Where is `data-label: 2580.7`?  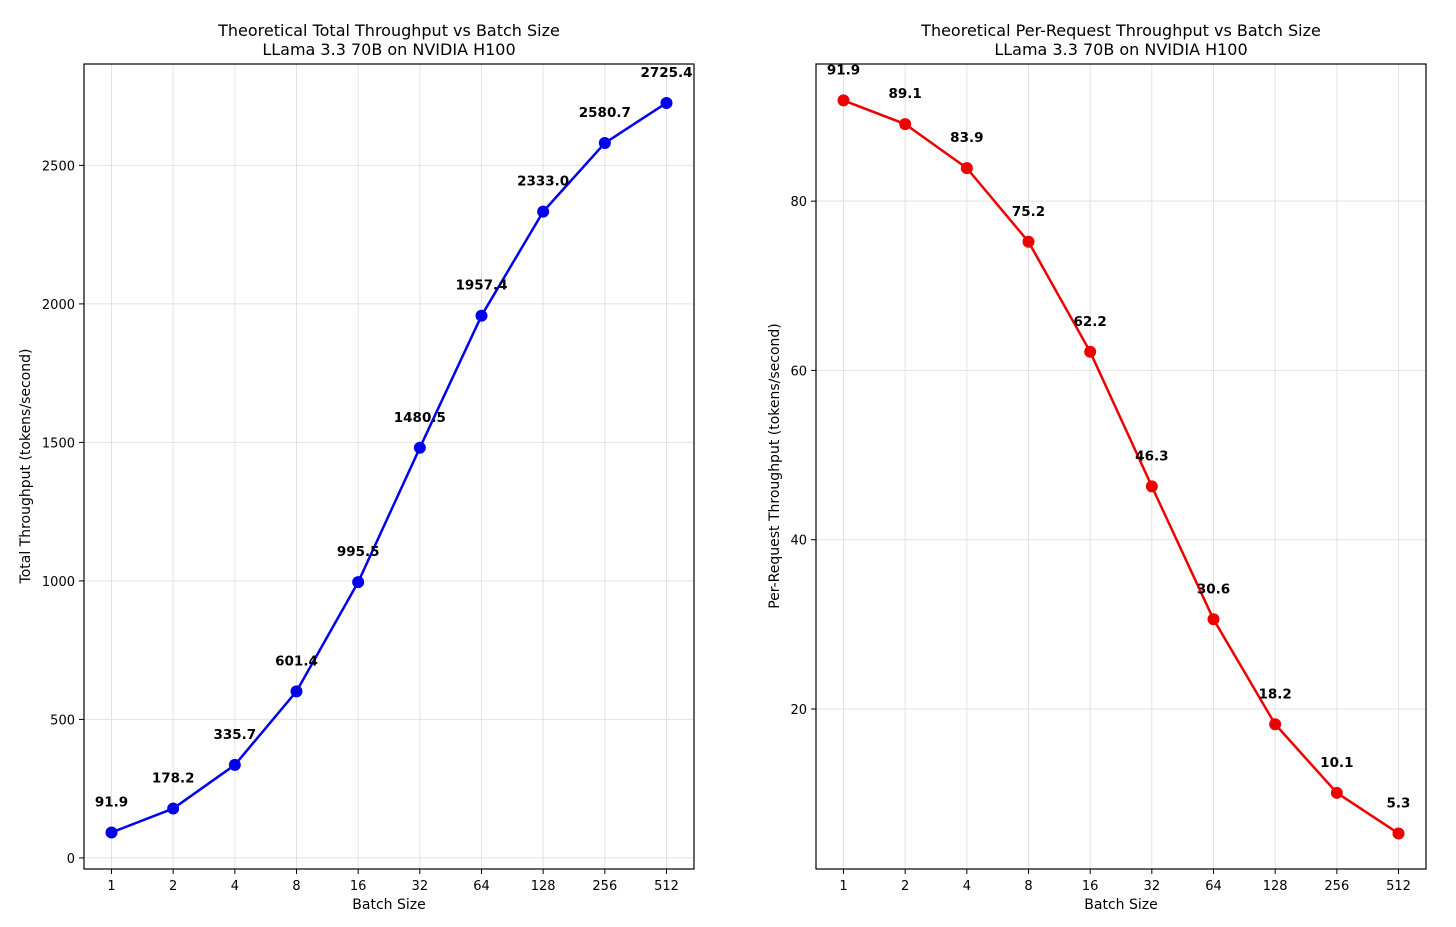 data-label: 2580.7 is located at coordinates (605, 113).